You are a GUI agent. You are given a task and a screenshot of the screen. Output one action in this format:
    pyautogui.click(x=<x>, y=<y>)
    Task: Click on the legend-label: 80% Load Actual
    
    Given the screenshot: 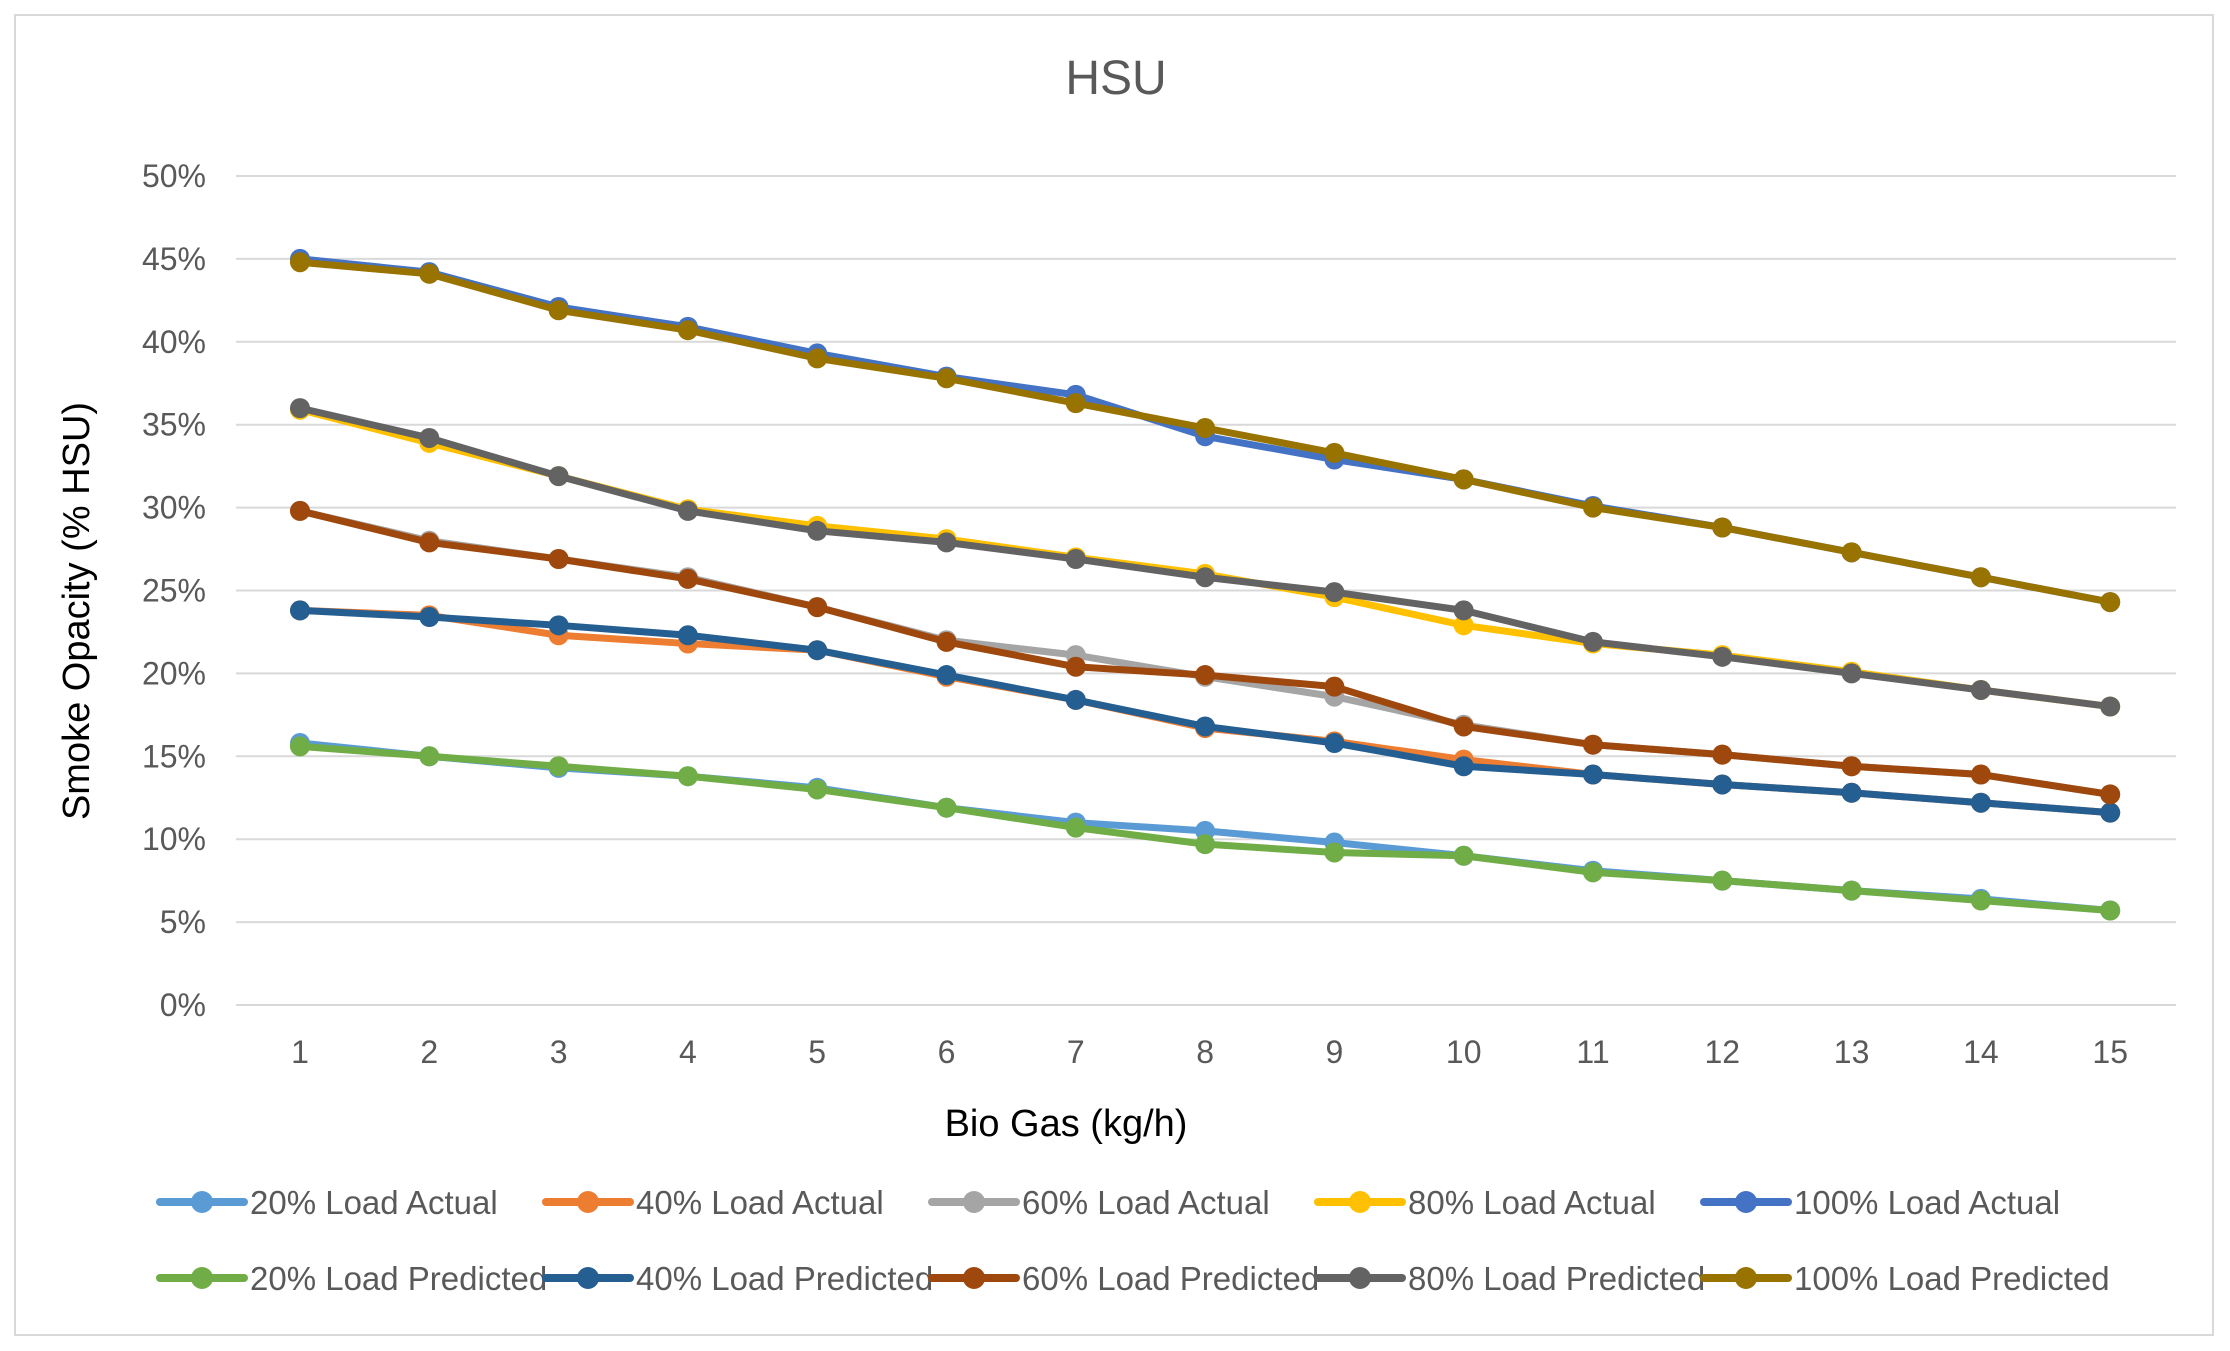 What is the action you would take?
    pyautogui.click(x=1532, y=1202)
    